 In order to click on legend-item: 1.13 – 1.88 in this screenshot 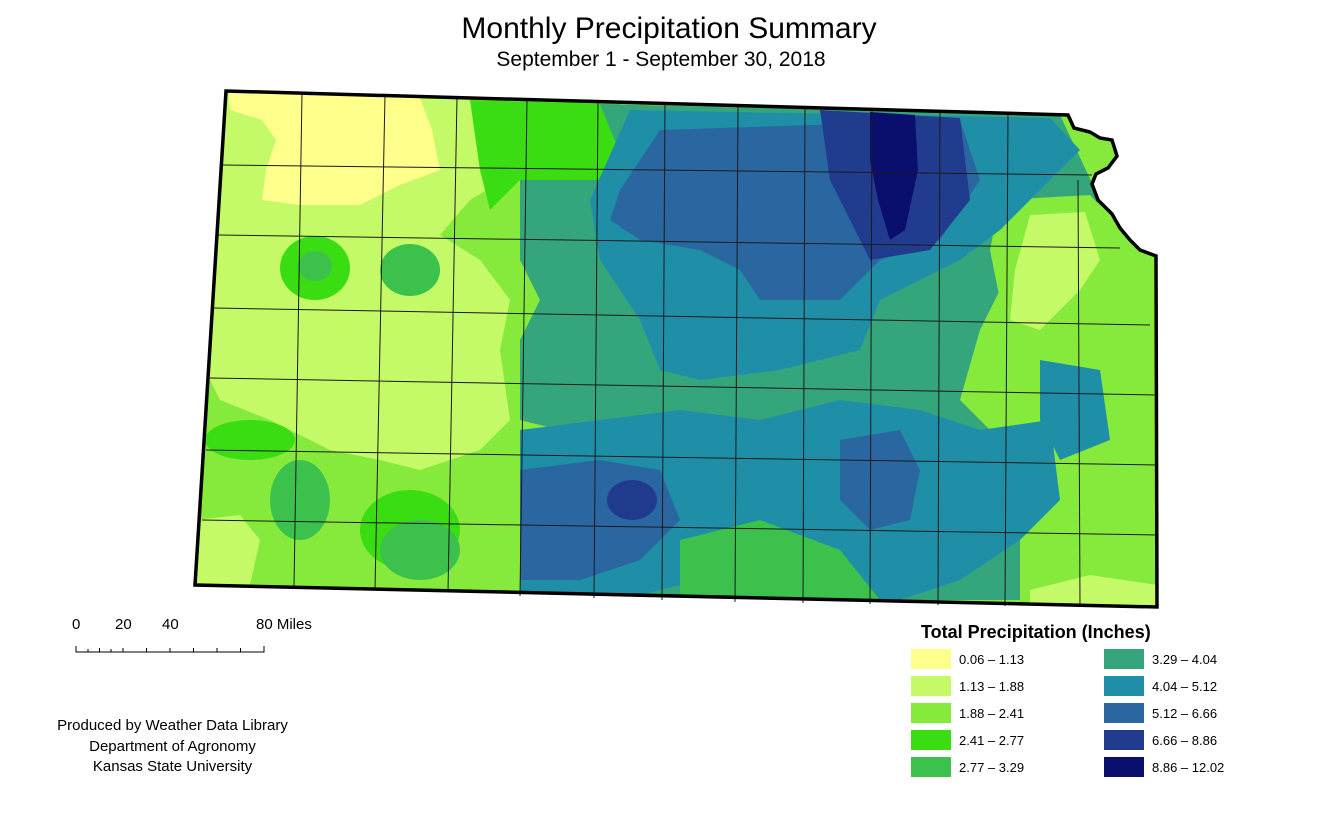, I will do `click(996, 686)`.